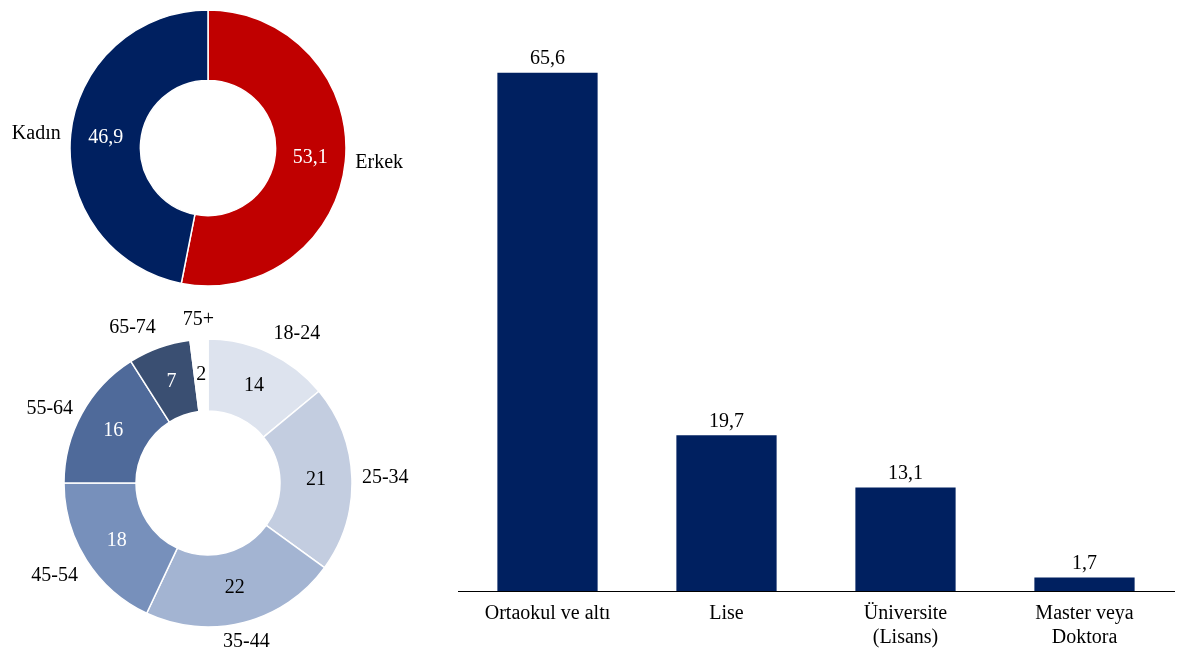  Describe the element at coordinates (113, 429) in the screenshot. I see `data-label: 16` at that location.